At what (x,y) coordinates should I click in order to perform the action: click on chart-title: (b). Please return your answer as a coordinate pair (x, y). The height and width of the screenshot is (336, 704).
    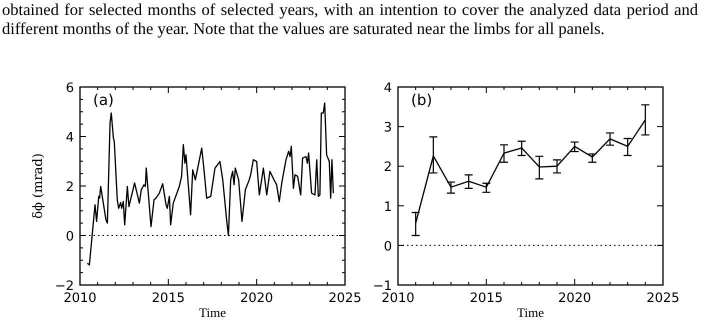
    Looking at the image, I should click on (421, 100).